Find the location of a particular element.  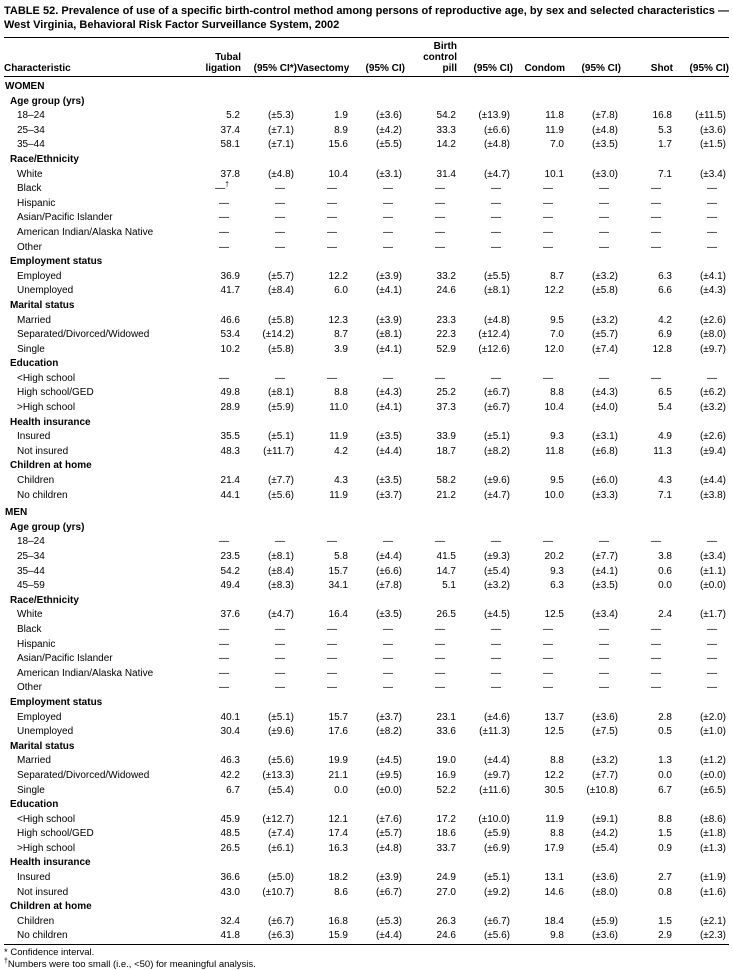

value-cell: 4.3 is located at coordinates (665, 481).